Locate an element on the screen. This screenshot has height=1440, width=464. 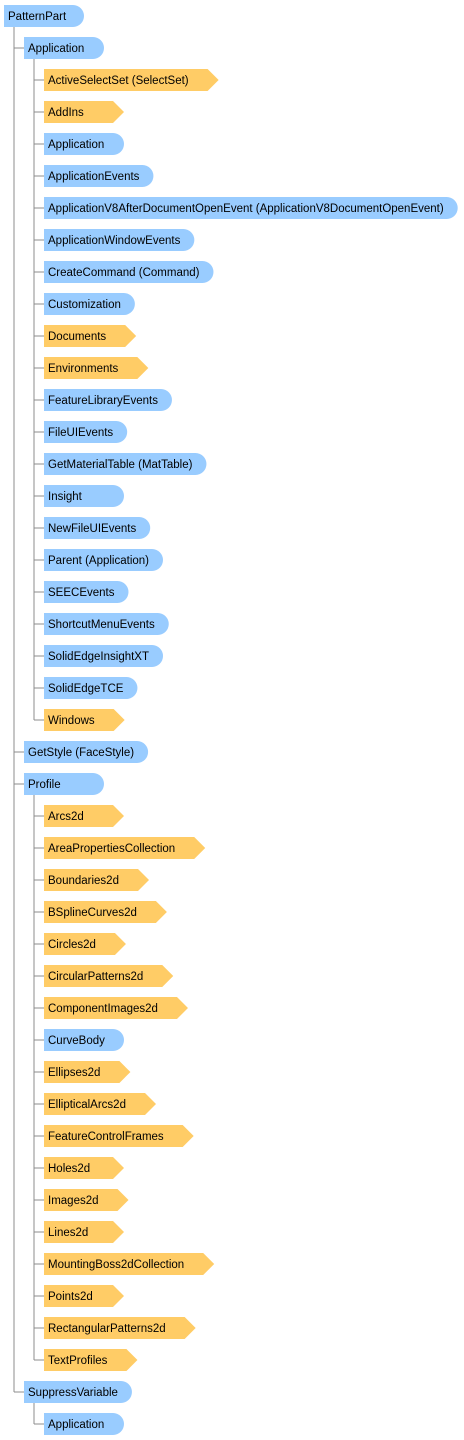
collection-node: Holes2d is located at coordinates (84, 1168).